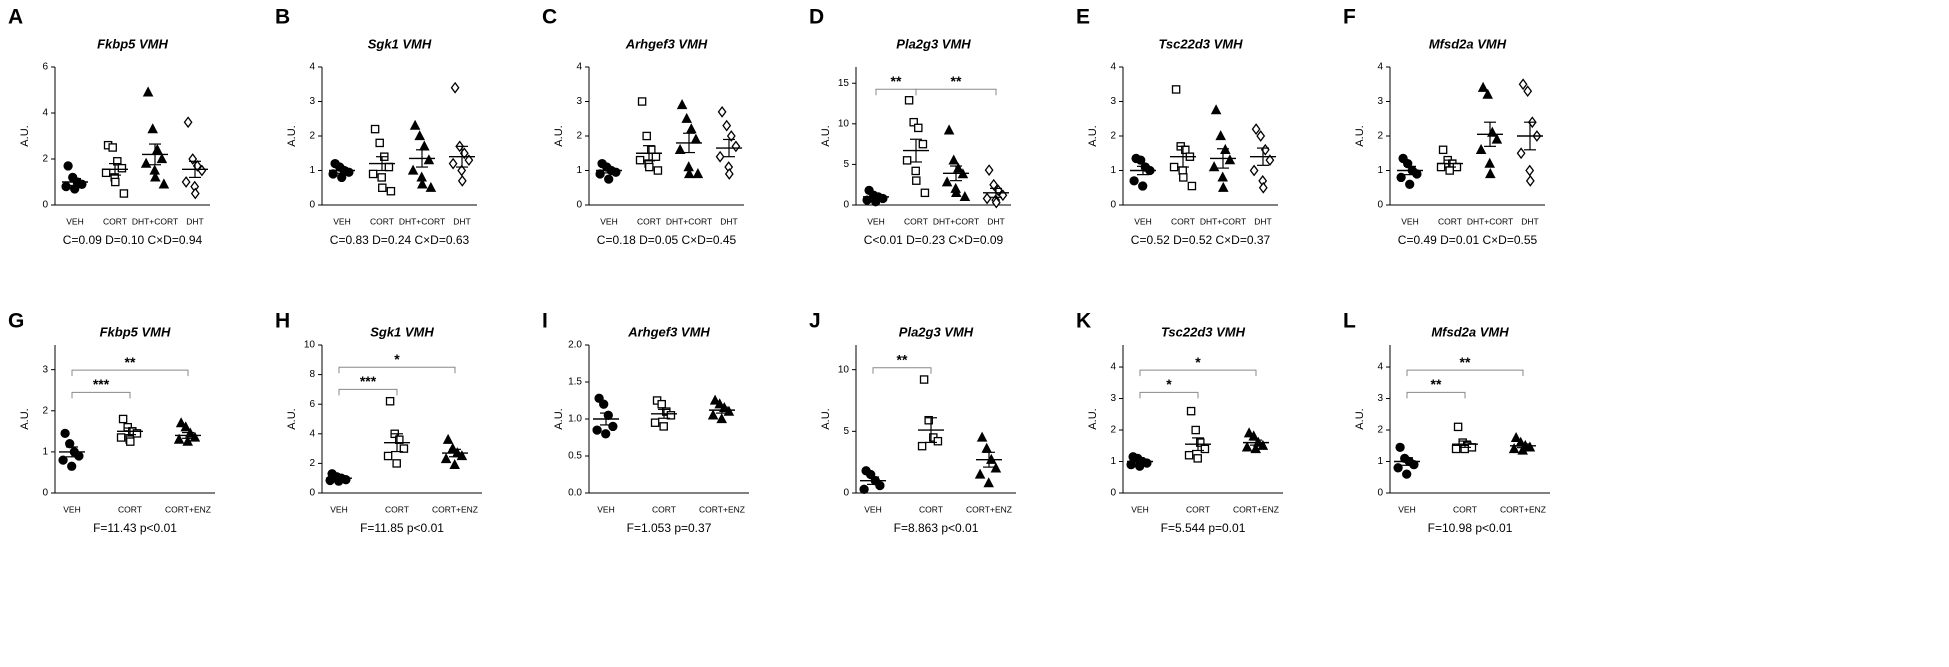 This screenshot has width=1949, height=667. Describe the element at coordinates (575, 456) in the screenshot. I see `y-tick-label: 0.5` at that location.